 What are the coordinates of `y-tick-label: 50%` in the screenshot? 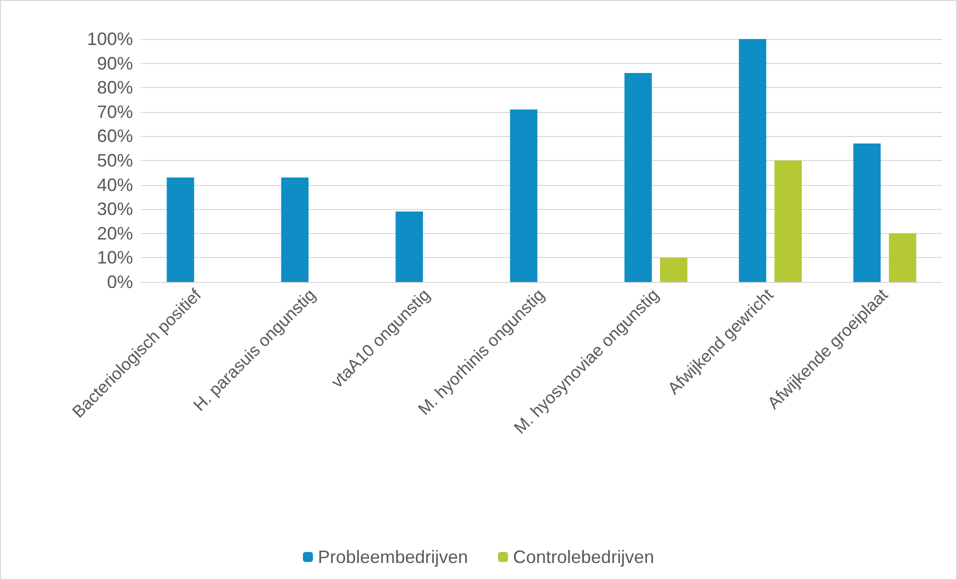 It's located at (114, 160).